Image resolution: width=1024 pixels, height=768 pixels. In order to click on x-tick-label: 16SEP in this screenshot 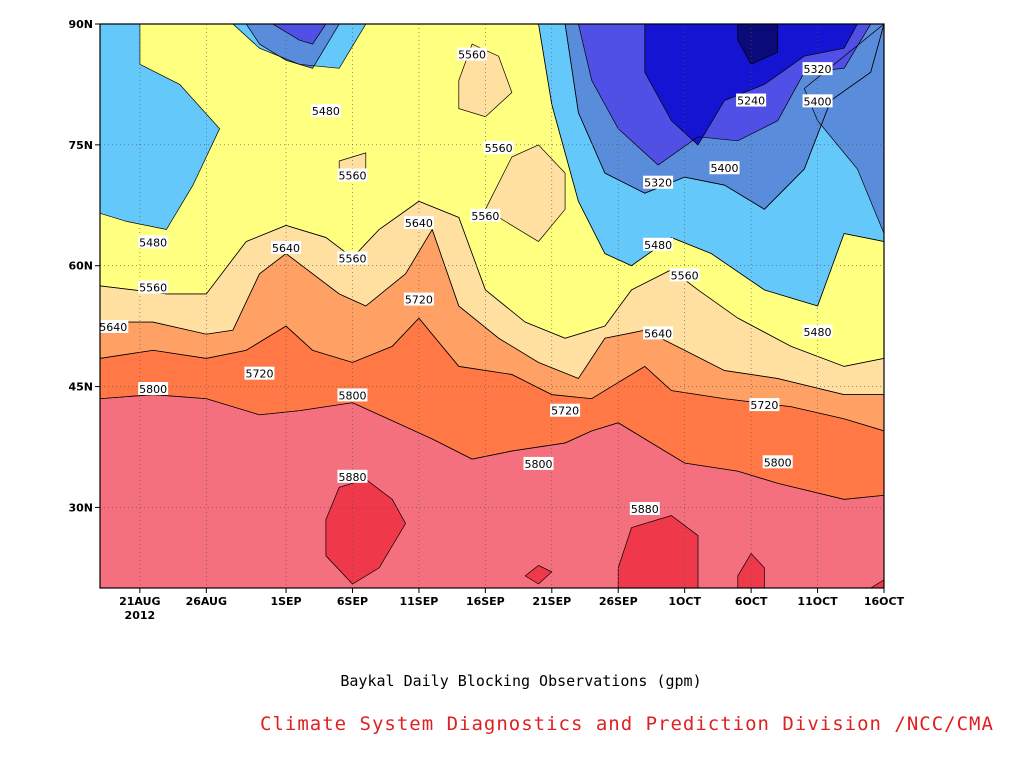, I will do `click(485, 601)`.